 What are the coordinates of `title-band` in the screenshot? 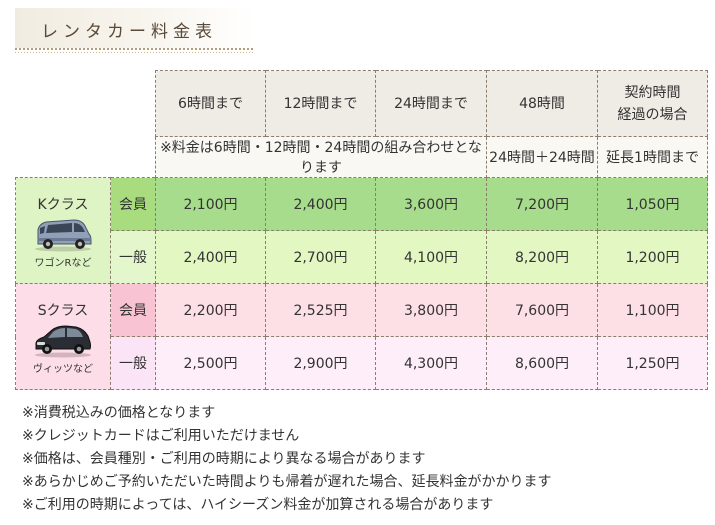 It's located at (135, 28).